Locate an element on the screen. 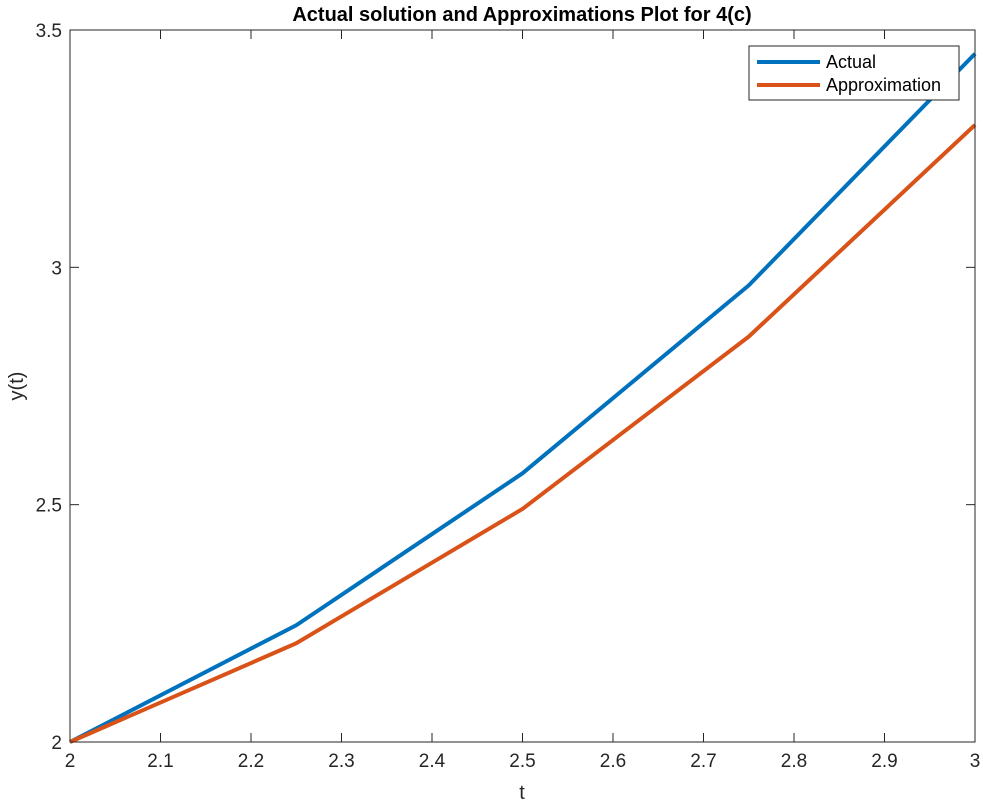 The height and width of the screenshot is (804, 983). x-tick-label: 3 is located at coordinates (975, 761).